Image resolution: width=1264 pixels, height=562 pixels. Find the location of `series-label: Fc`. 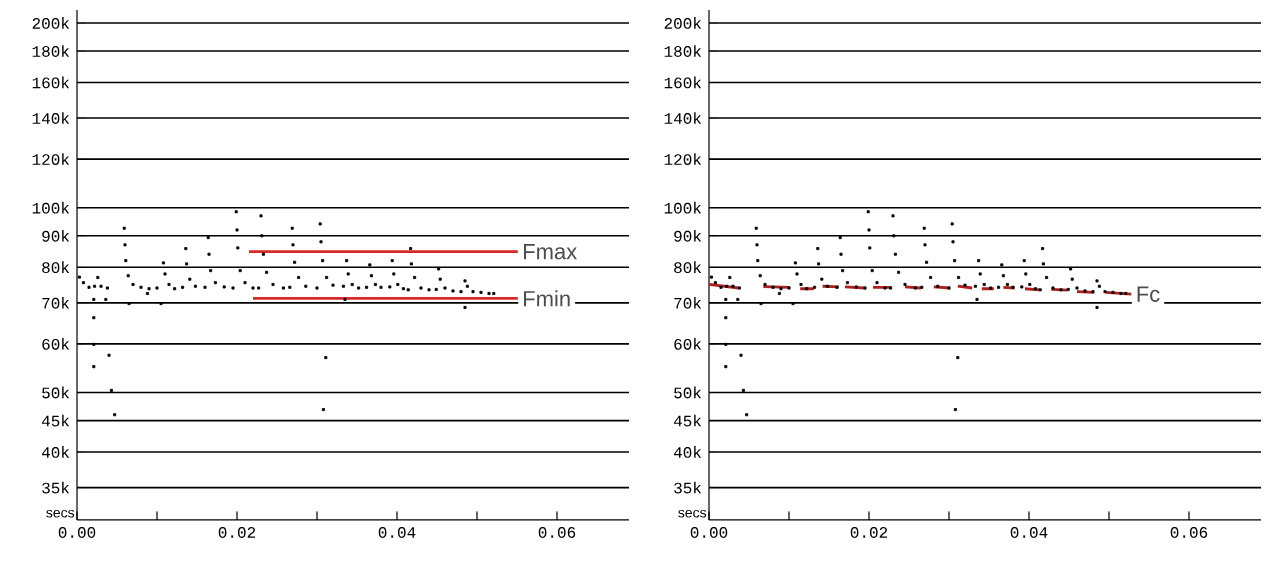

series-label: Fc is located at coordinates (1148, 294).